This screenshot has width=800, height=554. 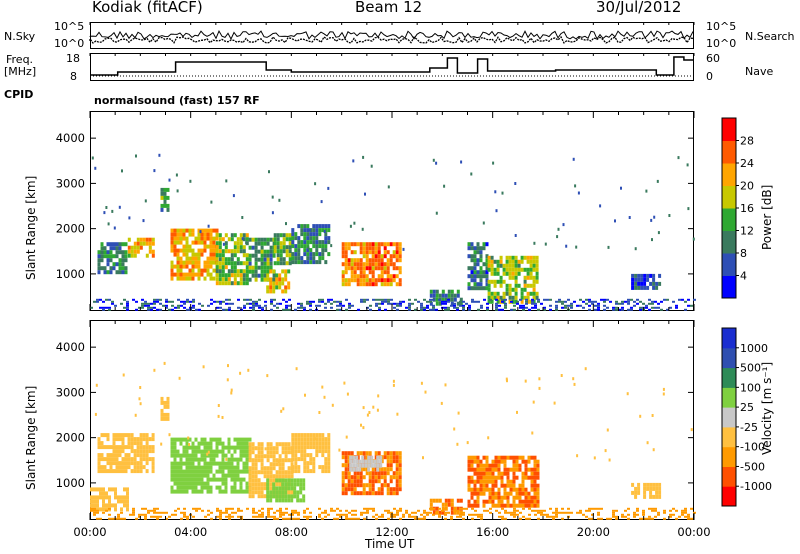 What do you see at coordinates (752, 466) in the screenshot?
I see `colorbar-tick-label: -500` at bounding box center [752, 466].